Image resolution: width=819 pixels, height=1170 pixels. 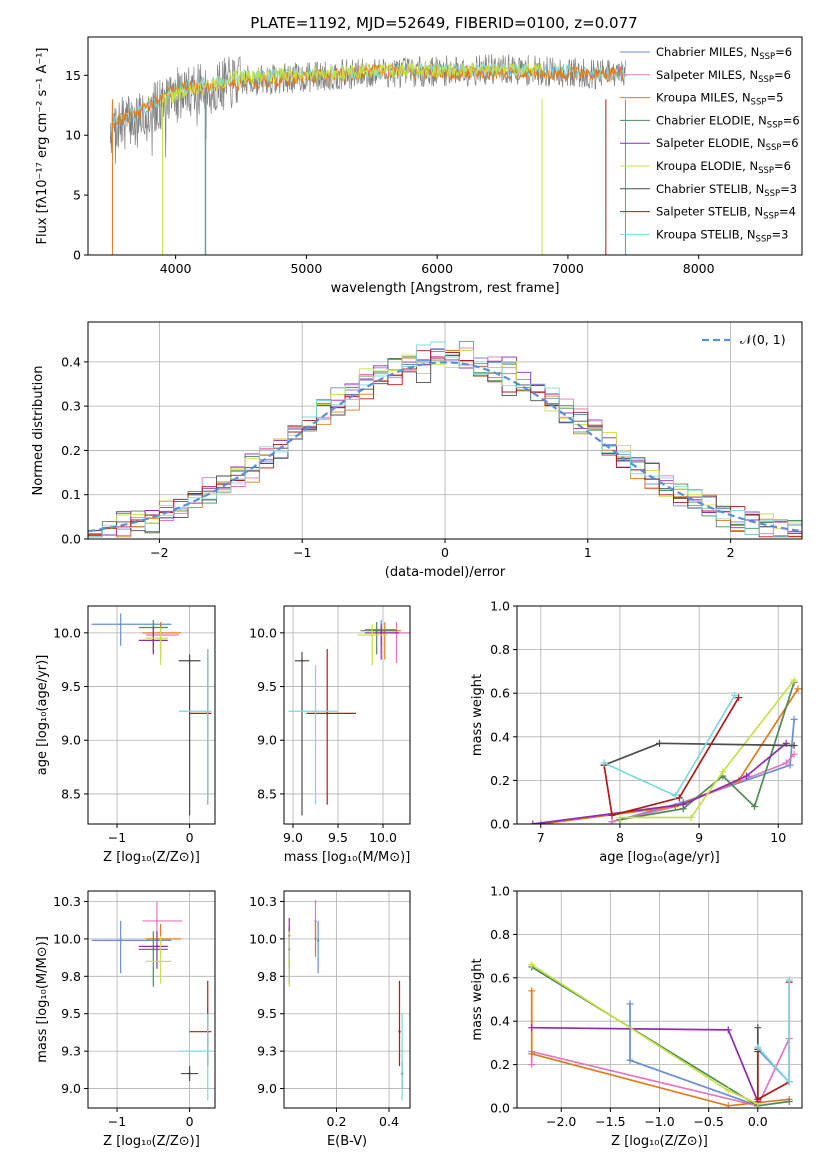 What do you see at coordinates (778, 837) in the screenshot?
I see `x-tick-label: 10` at bounding box center [778, 837].